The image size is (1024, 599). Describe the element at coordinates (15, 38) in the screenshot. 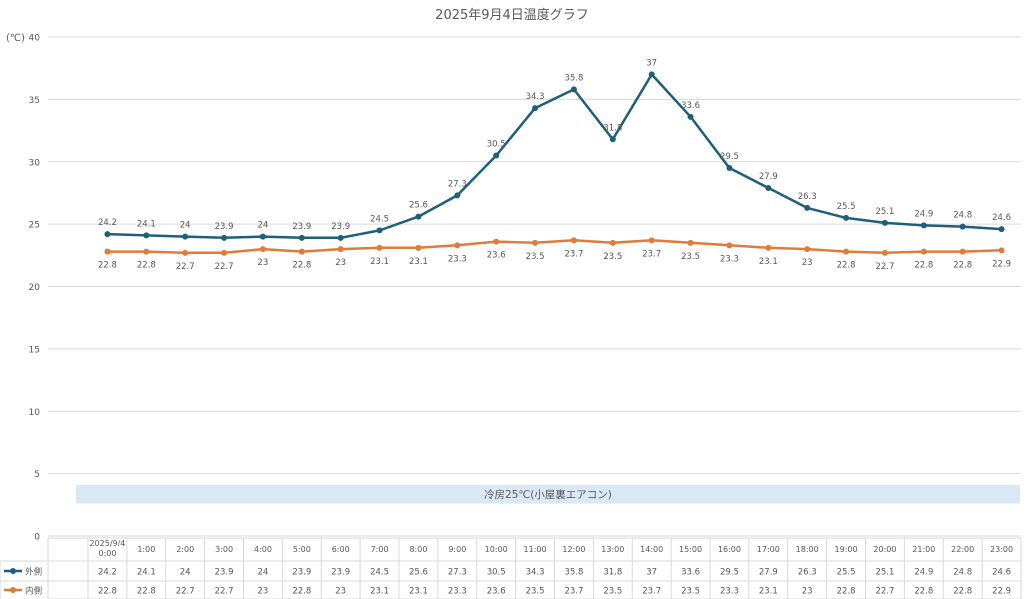

I see `y-axis-unit-label: (℃)` at that location.